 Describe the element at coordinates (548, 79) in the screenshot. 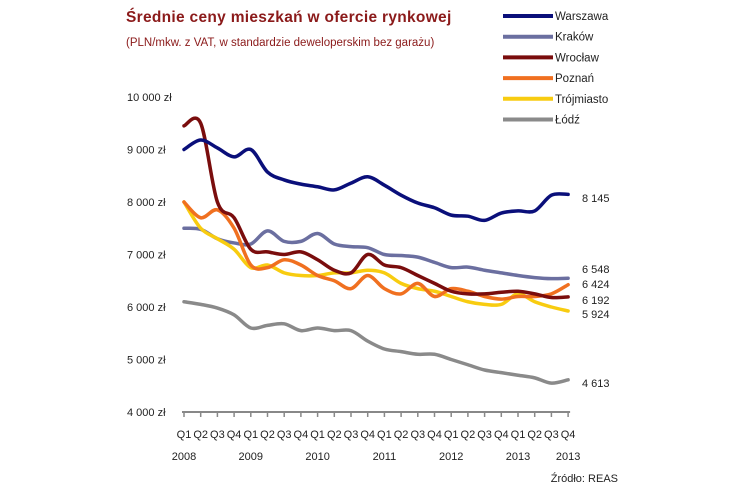

I see `legend-item: Poznań` at that location.